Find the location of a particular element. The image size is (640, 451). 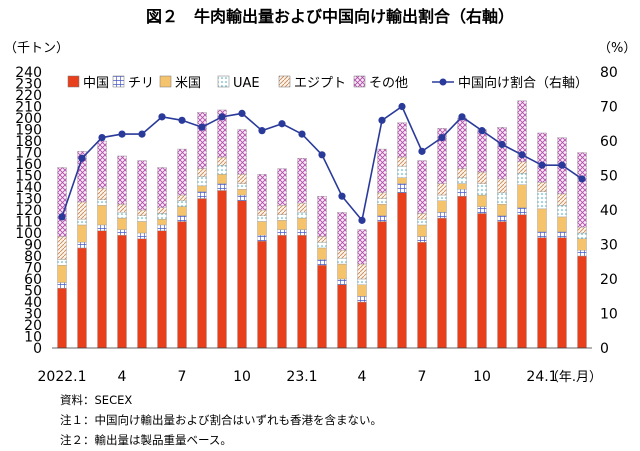

left-tick-label: 80 is located at coordinates (33, 257).